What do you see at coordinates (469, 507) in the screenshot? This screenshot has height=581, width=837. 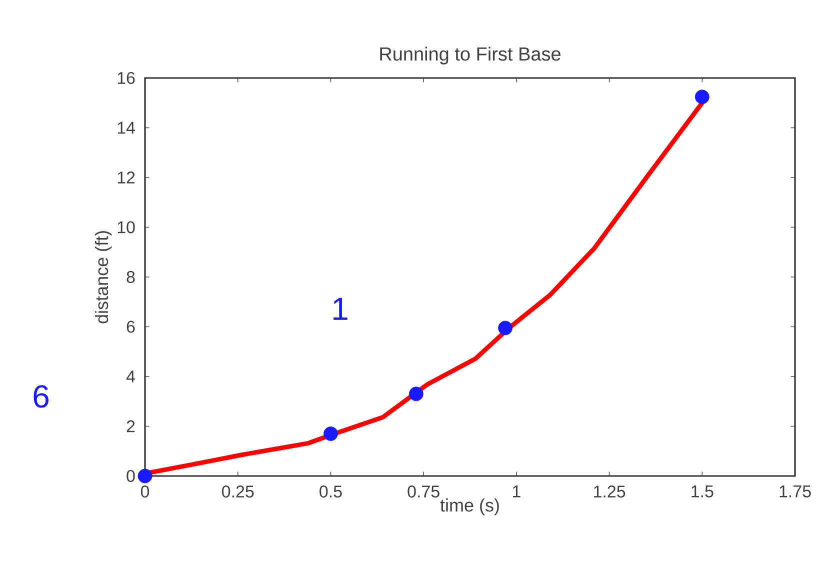 I see `x-axis-title: time (s)` at bounding box center [469, 507].